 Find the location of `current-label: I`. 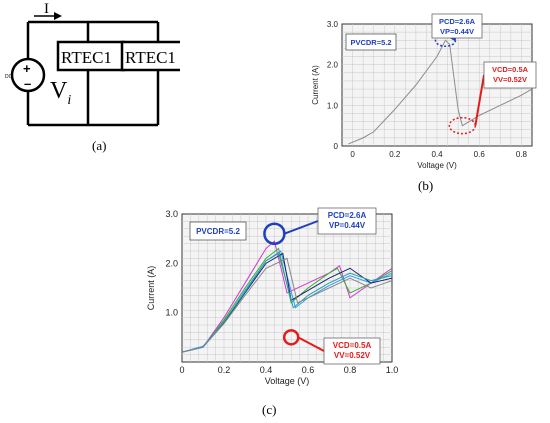

current-label: I is located at coordinates (46, 9).